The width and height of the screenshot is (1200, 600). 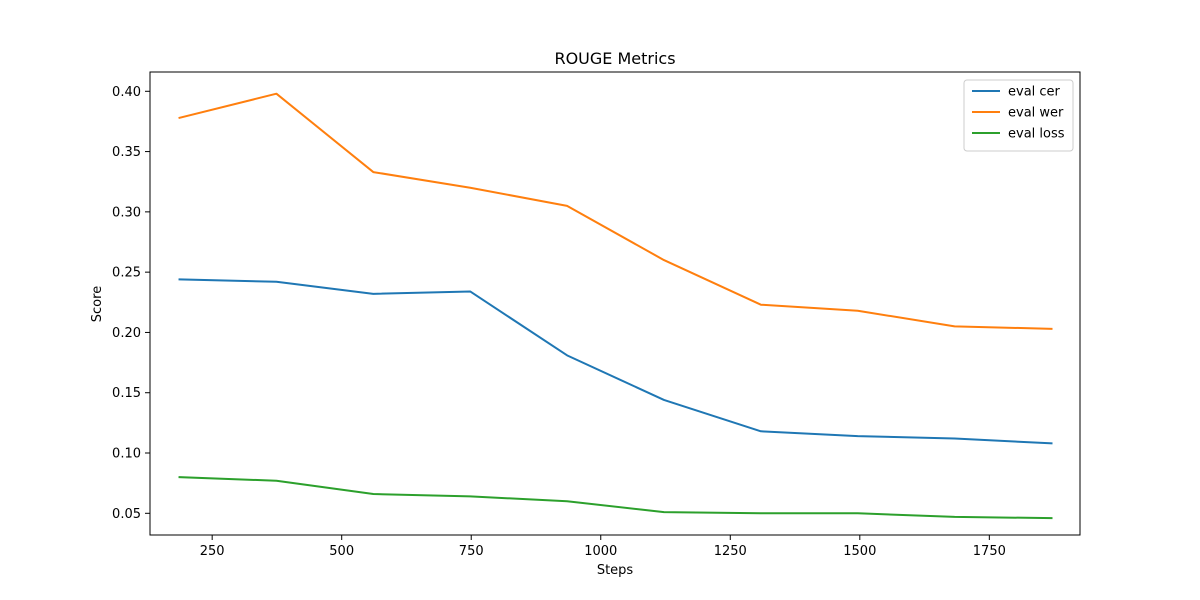 What do you see at coordinates (730, 551) in the screenshot?
I see `x-tick-label: 1250` at bounding box center [730, 551].